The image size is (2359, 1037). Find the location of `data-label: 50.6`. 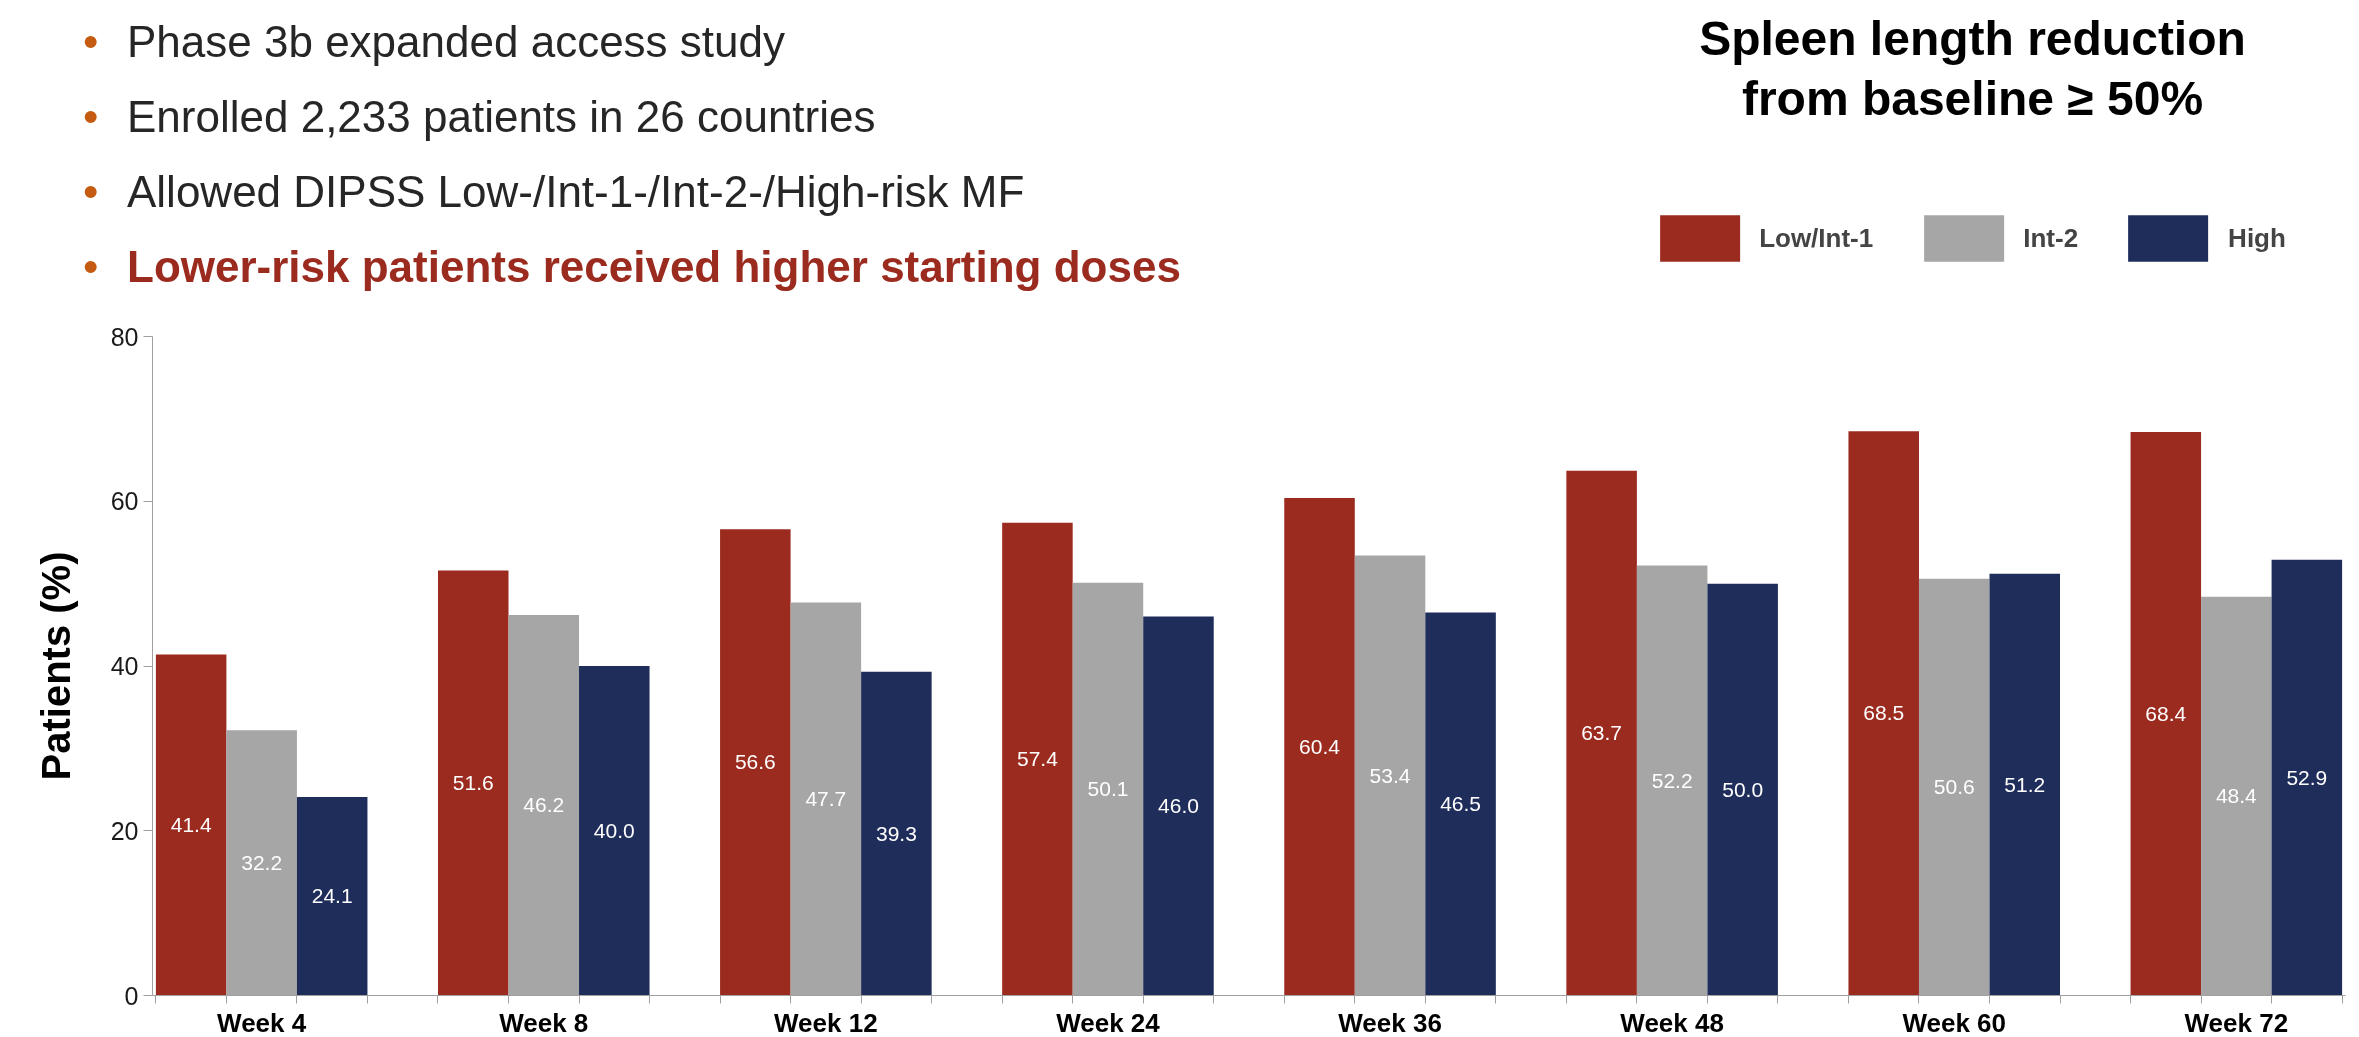

data-label: 50.6 is located at coordinates (1954, 787).